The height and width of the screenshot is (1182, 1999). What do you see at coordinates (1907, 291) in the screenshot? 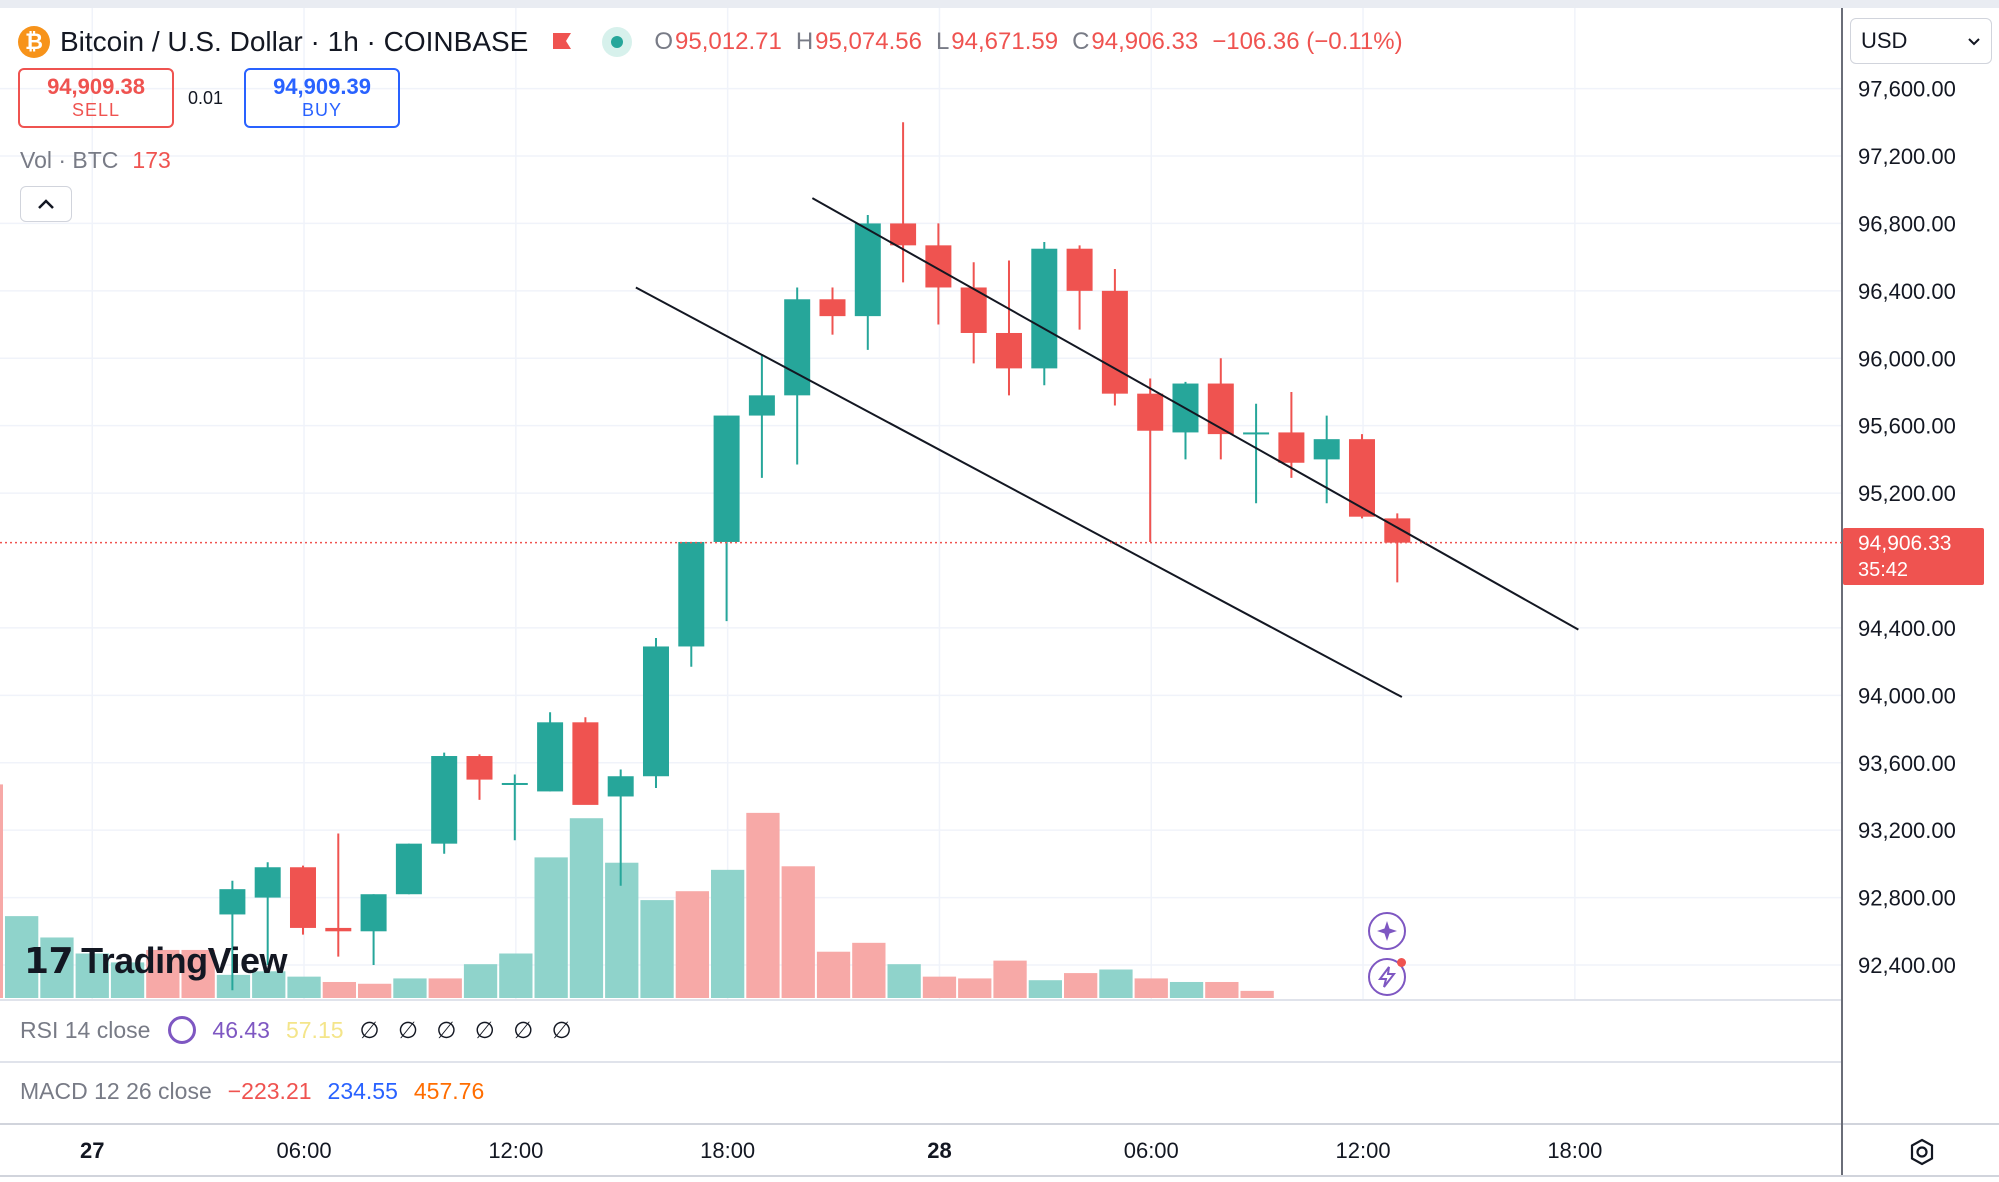
I see `price-tick-label: 96,400.00` at bounding box center [1907, 291].